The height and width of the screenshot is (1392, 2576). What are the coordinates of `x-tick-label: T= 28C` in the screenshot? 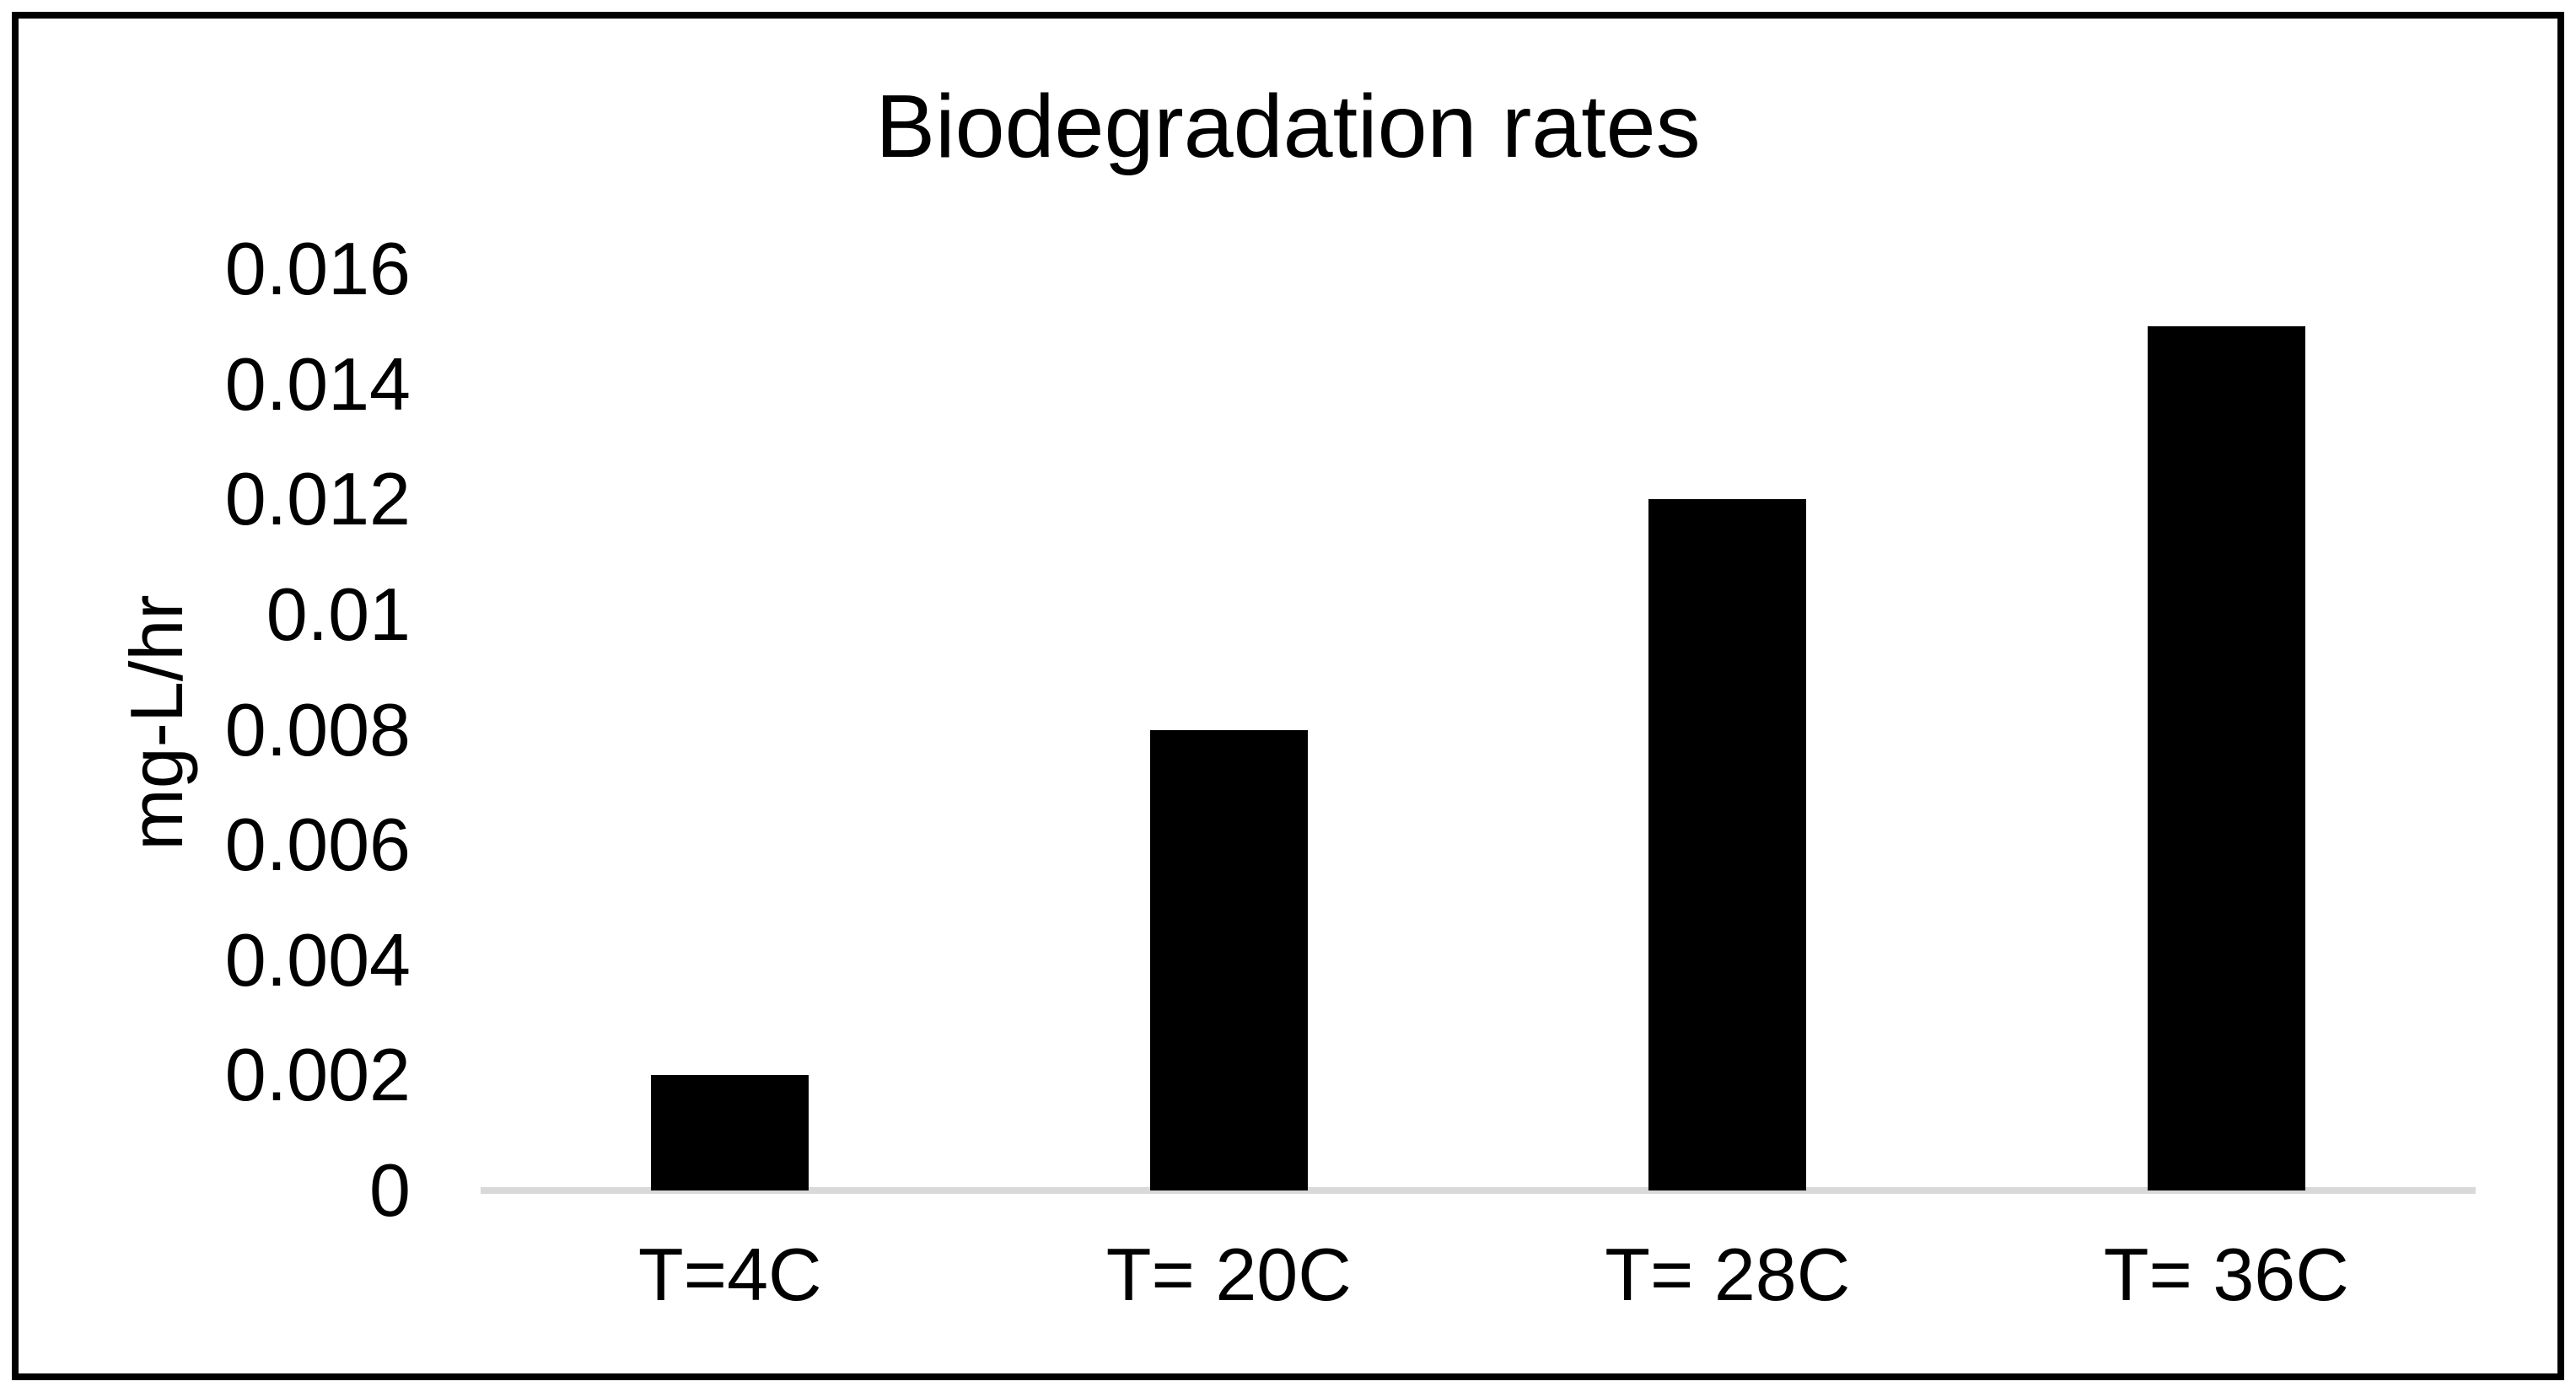 It's located at (1728, 1274).